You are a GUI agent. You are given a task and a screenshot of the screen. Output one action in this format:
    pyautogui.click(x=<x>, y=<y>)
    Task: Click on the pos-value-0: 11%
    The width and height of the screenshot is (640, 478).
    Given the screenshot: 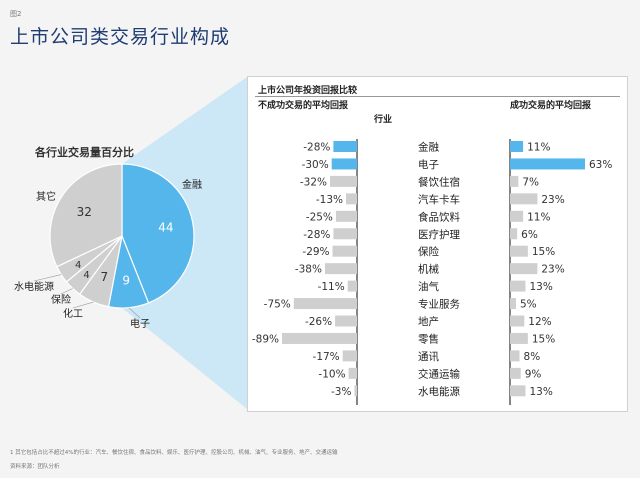 What is the action you would take?
    pyautogui.click(x=538, y=148)
    